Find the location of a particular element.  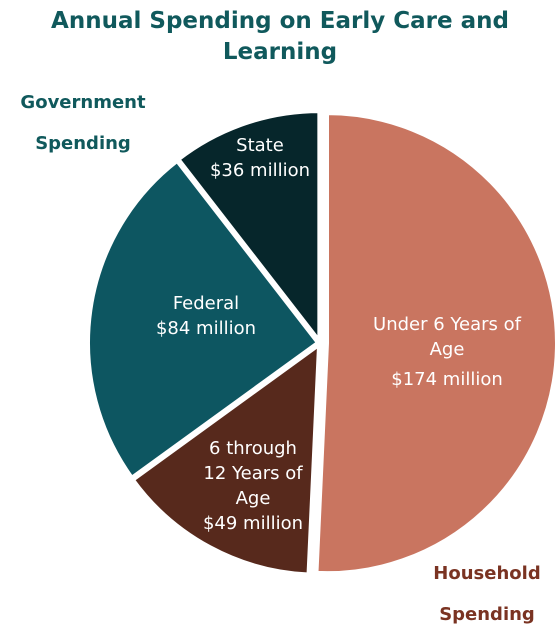

group-label: Household Spending is located at coordinates (487, 594).